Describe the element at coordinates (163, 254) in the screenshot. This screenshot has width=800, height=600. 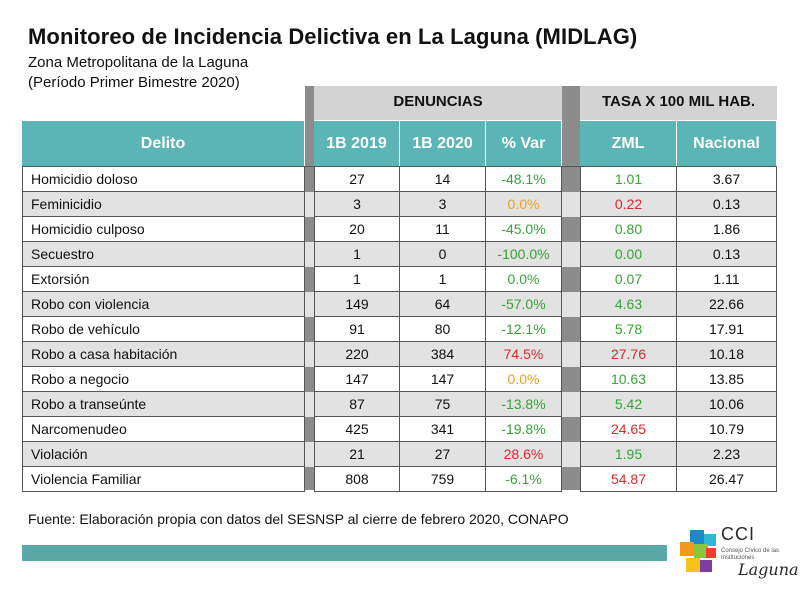
I see `cell-delito: Secuestro` at that location.